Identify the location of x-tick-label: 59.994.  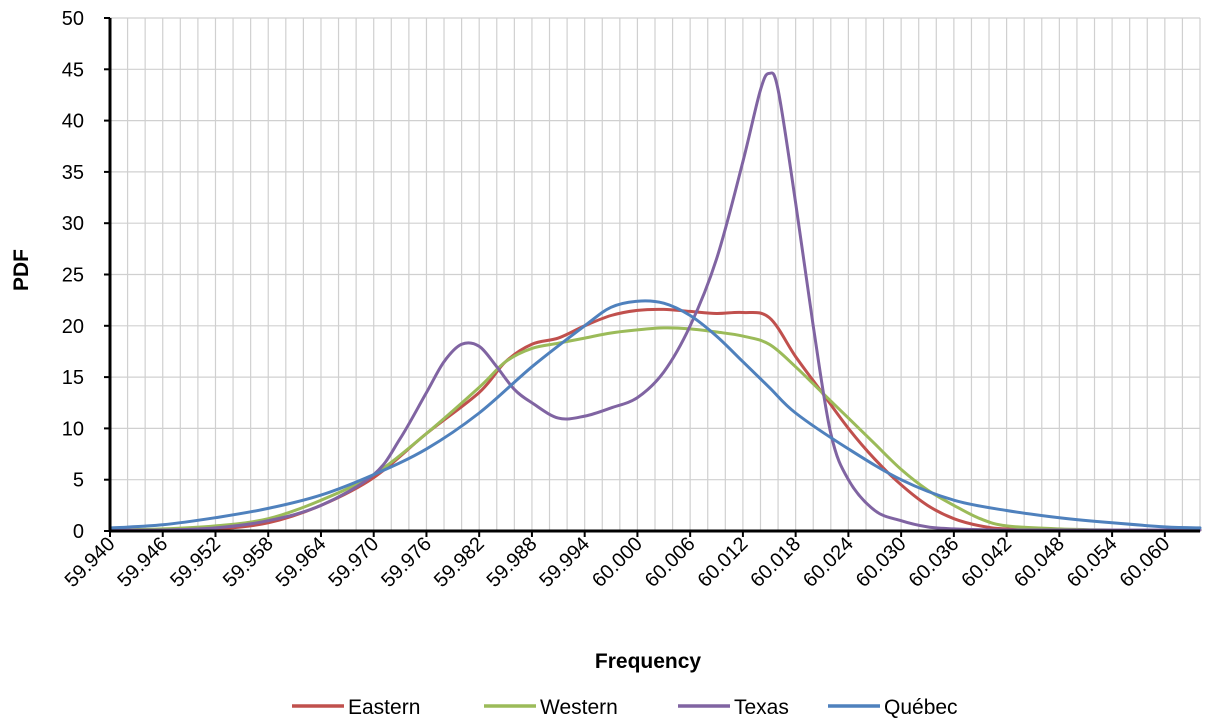
(564, 562).